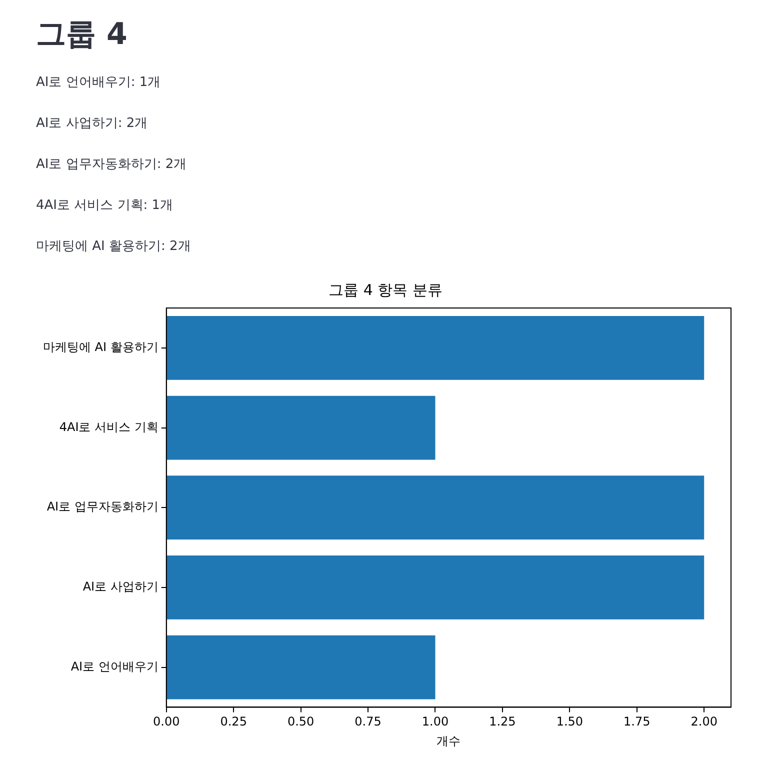  Describe the element at coordinates (92, 123) in the screenshot. I see `text: AI로 사업하기: 2개` at that location.